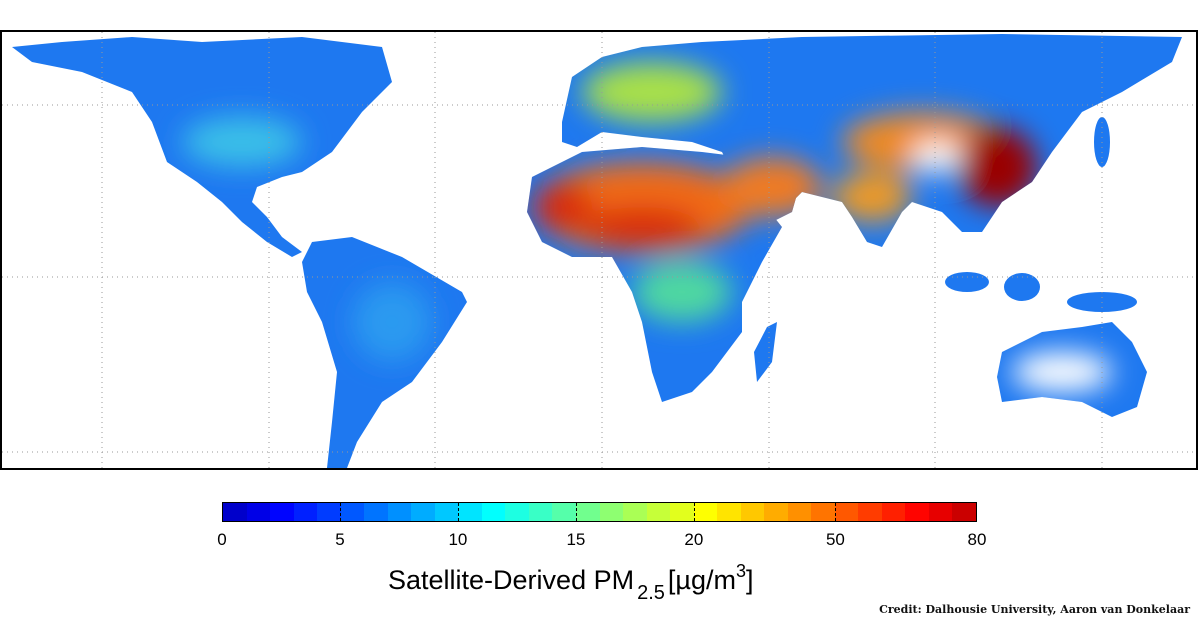  Describe the element at coordinates (651, 593) in the screenshot. I see `colorbar-title-subscript: 2.5` at that location.